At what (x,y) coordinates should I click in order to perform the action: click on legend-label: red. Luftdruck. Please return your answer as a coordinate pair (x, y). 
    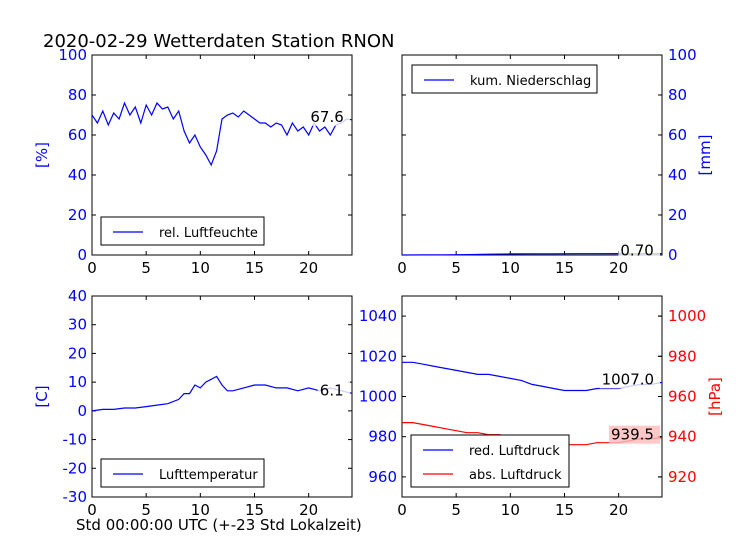
    Looking at the image, I should click on (514, 451).